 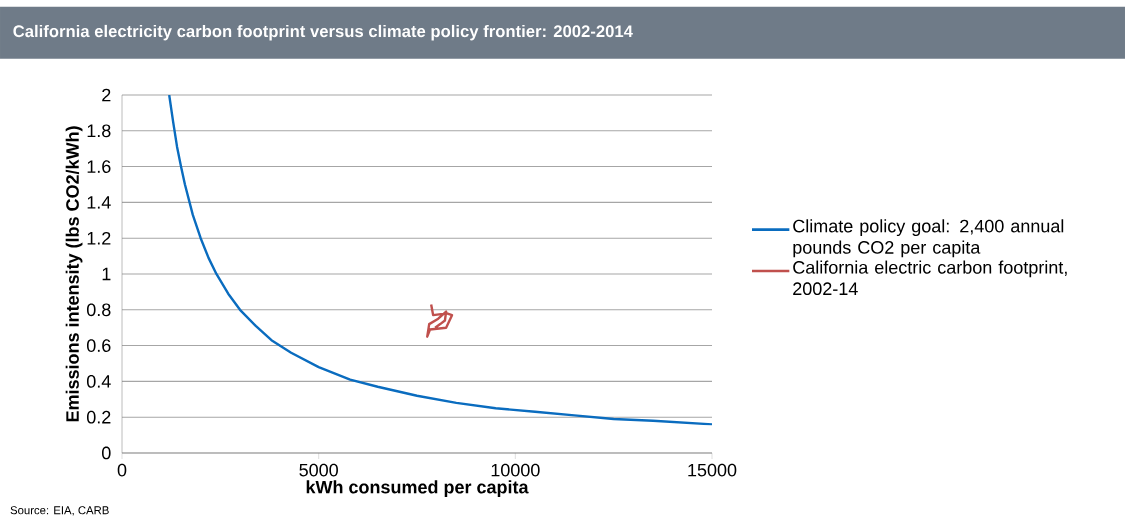 What do you see at coordinates (98, 310) in the screenshot?
I see `y-tick-label: 0.8` at bounding box center [98, 310].